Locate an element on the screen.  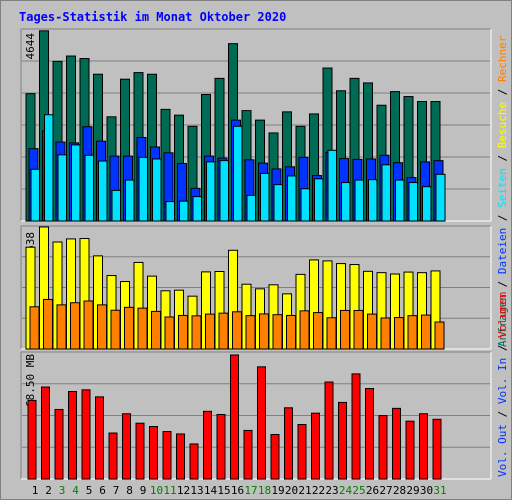
legend-dateien: Dateien is located at coordinates (502, 251).